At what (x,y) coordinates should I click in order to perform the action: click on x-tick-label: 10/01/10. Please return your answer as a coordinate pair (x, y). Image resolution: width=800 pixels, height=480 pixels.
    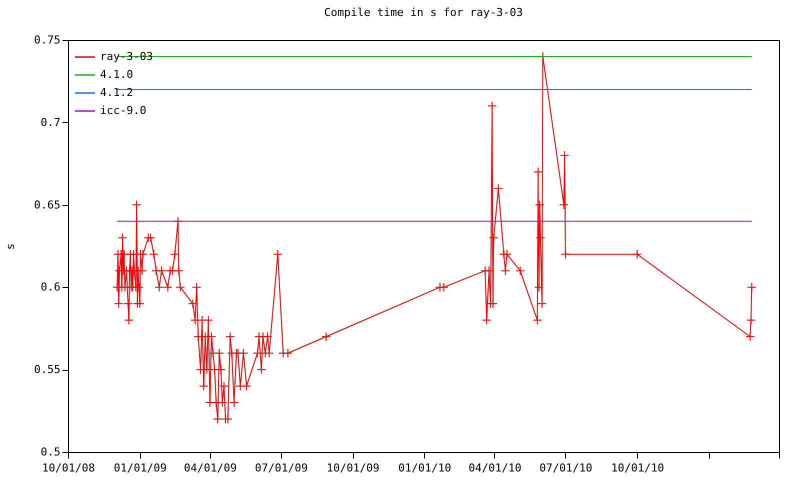
    Looking at the image, I should click on (637, 468).